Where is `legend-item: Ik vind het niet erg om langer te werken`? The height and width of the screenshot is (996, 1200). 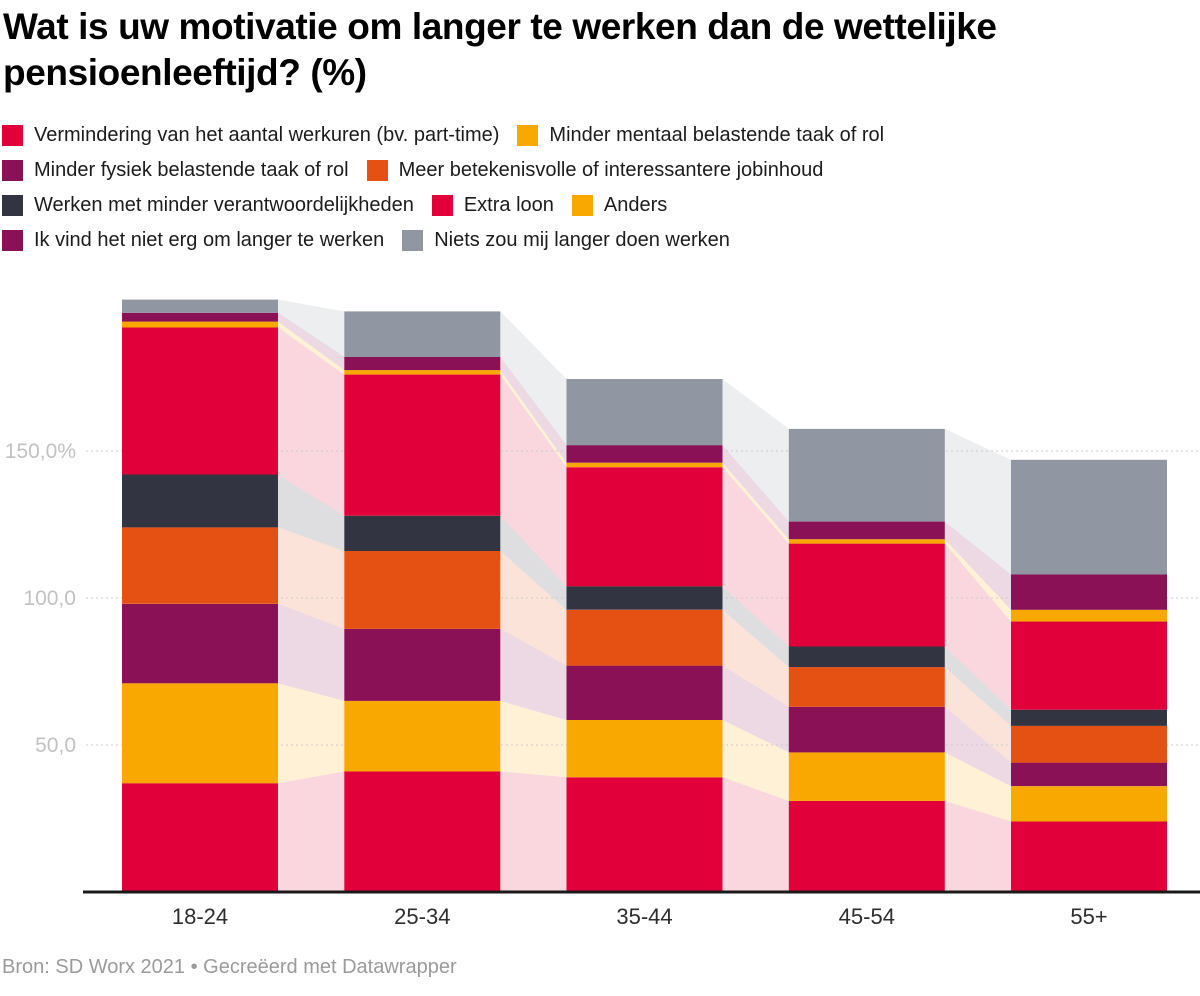 legend-item: Ik vind het niet erg om langer te werken is located at coordinates (193, 240).